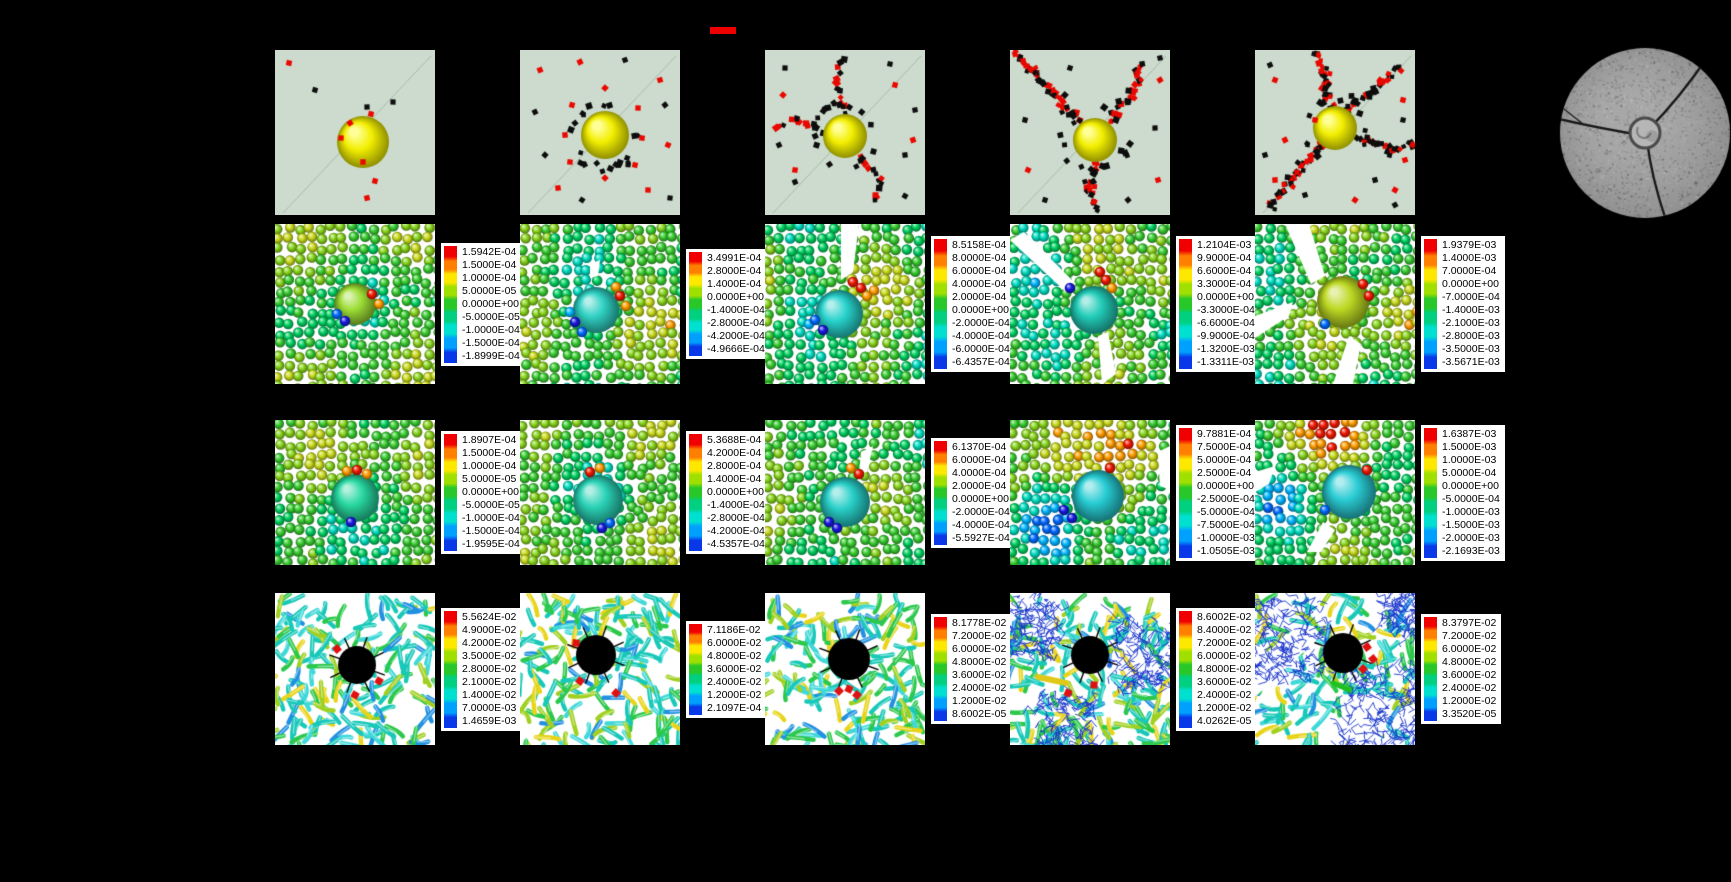  What do you see at coordinates (1226, 310) in the screenshot?
I see `colorbar-tick: -3.3000E-04` at bounding box center [1226, 310].